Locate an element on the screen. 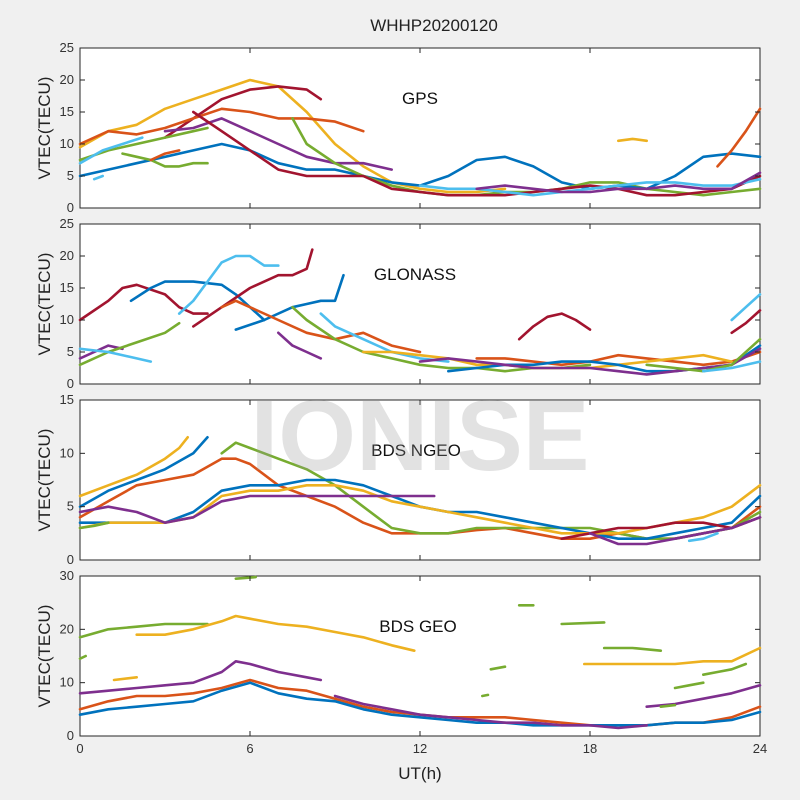 The image size is (800, 800). x-tick-label: 0 is located at coordinates (79, 748).